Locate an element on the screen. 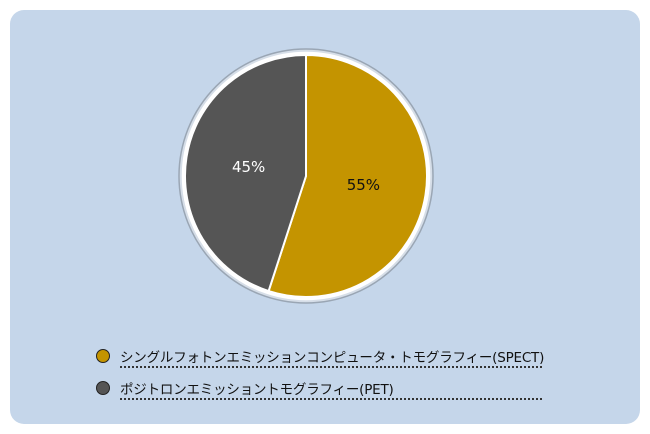 This screenshot has width=650, height=434. pie-slice-spect is located at coordinates (347, 175).